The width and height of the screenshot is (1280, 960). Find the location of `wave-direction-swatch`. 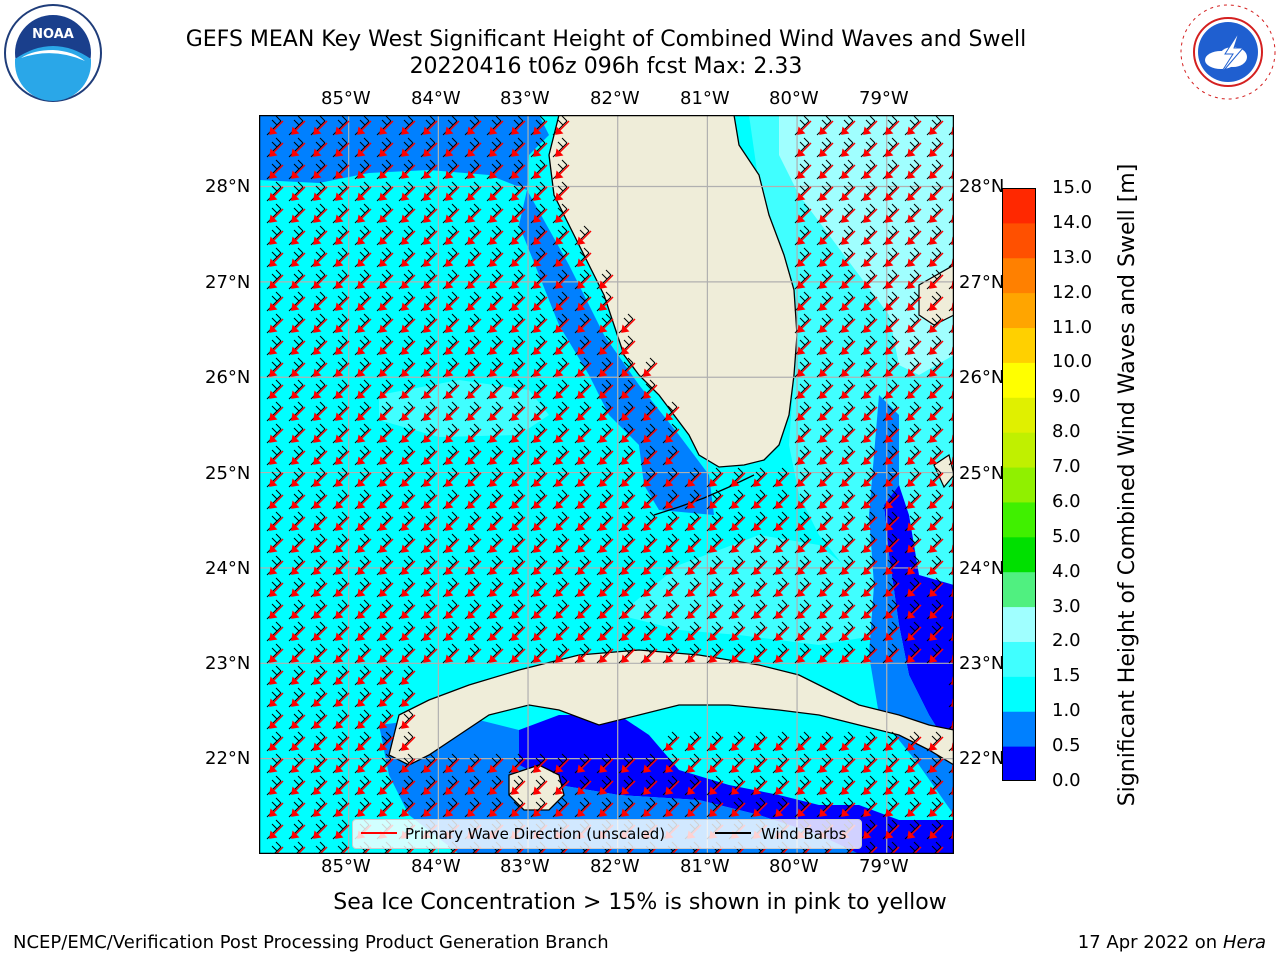

wave-direction-swatch is located at coordinates (379, 833).